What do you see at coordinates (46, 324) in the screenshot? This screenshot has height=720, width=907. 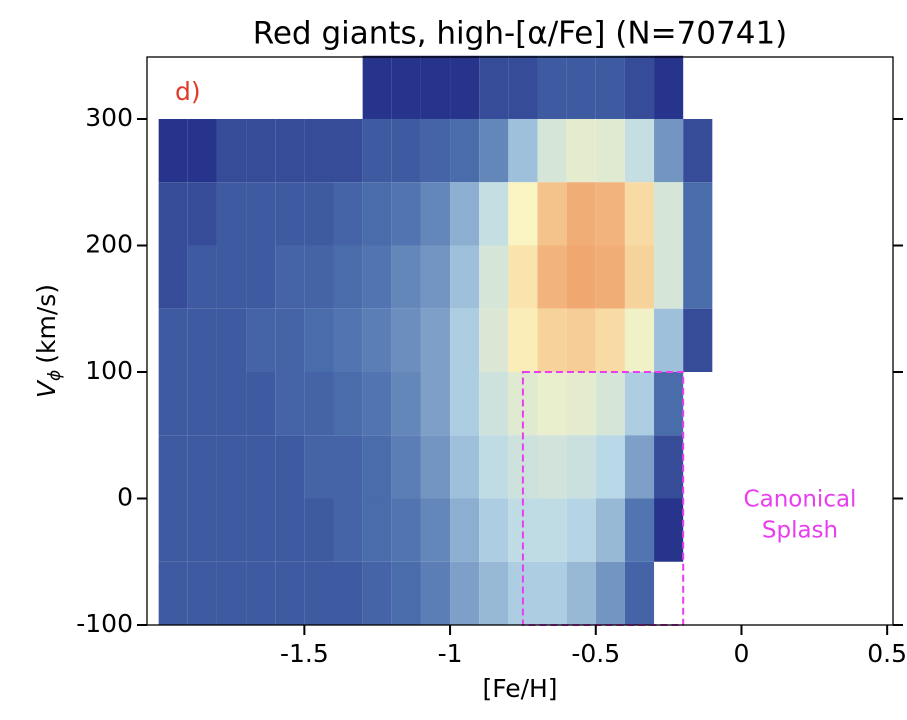 I see `y-label-unit: (km/s)` at bounding box center [46, 324].